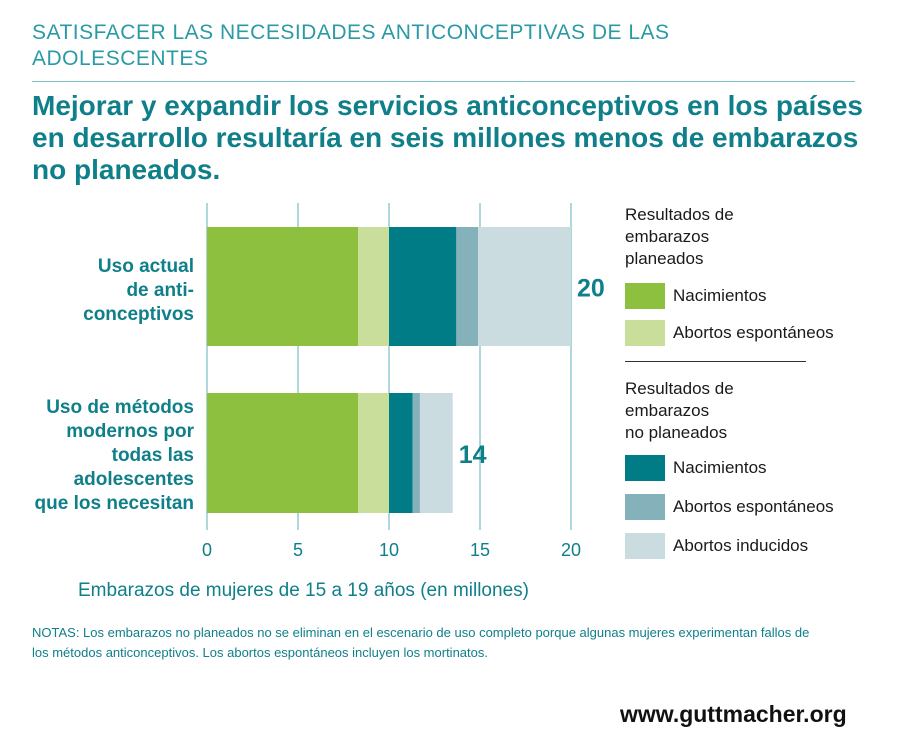  I want to click on legend-item-unplanned-births: Nacimientos, so click(696, 468).